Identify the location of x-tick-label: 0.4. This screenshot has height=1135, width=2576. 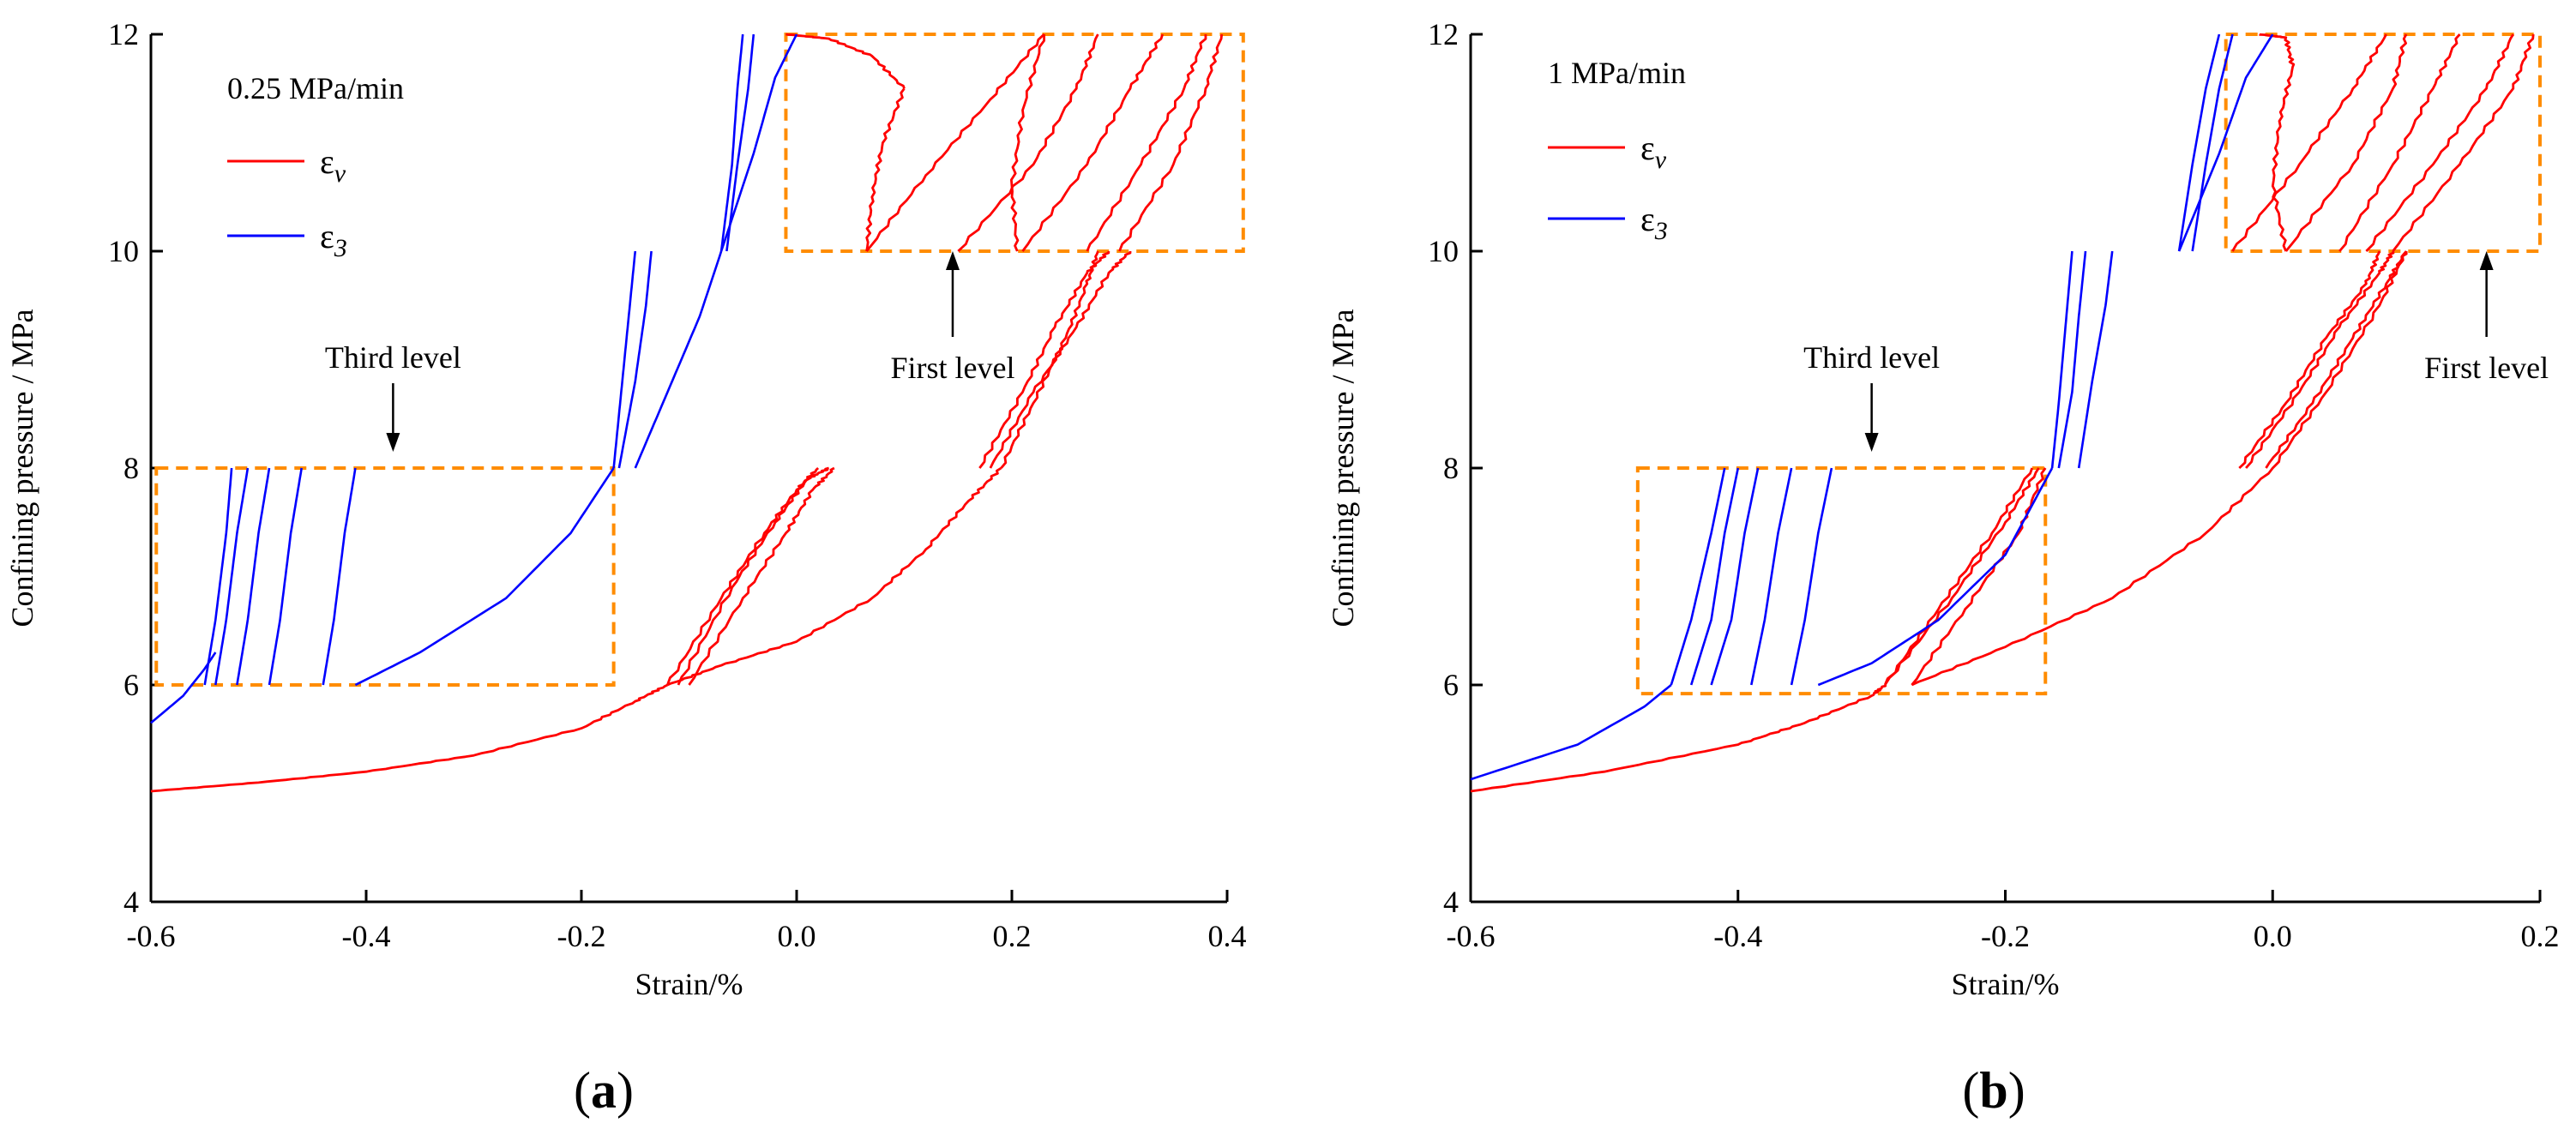
(1227, 936).